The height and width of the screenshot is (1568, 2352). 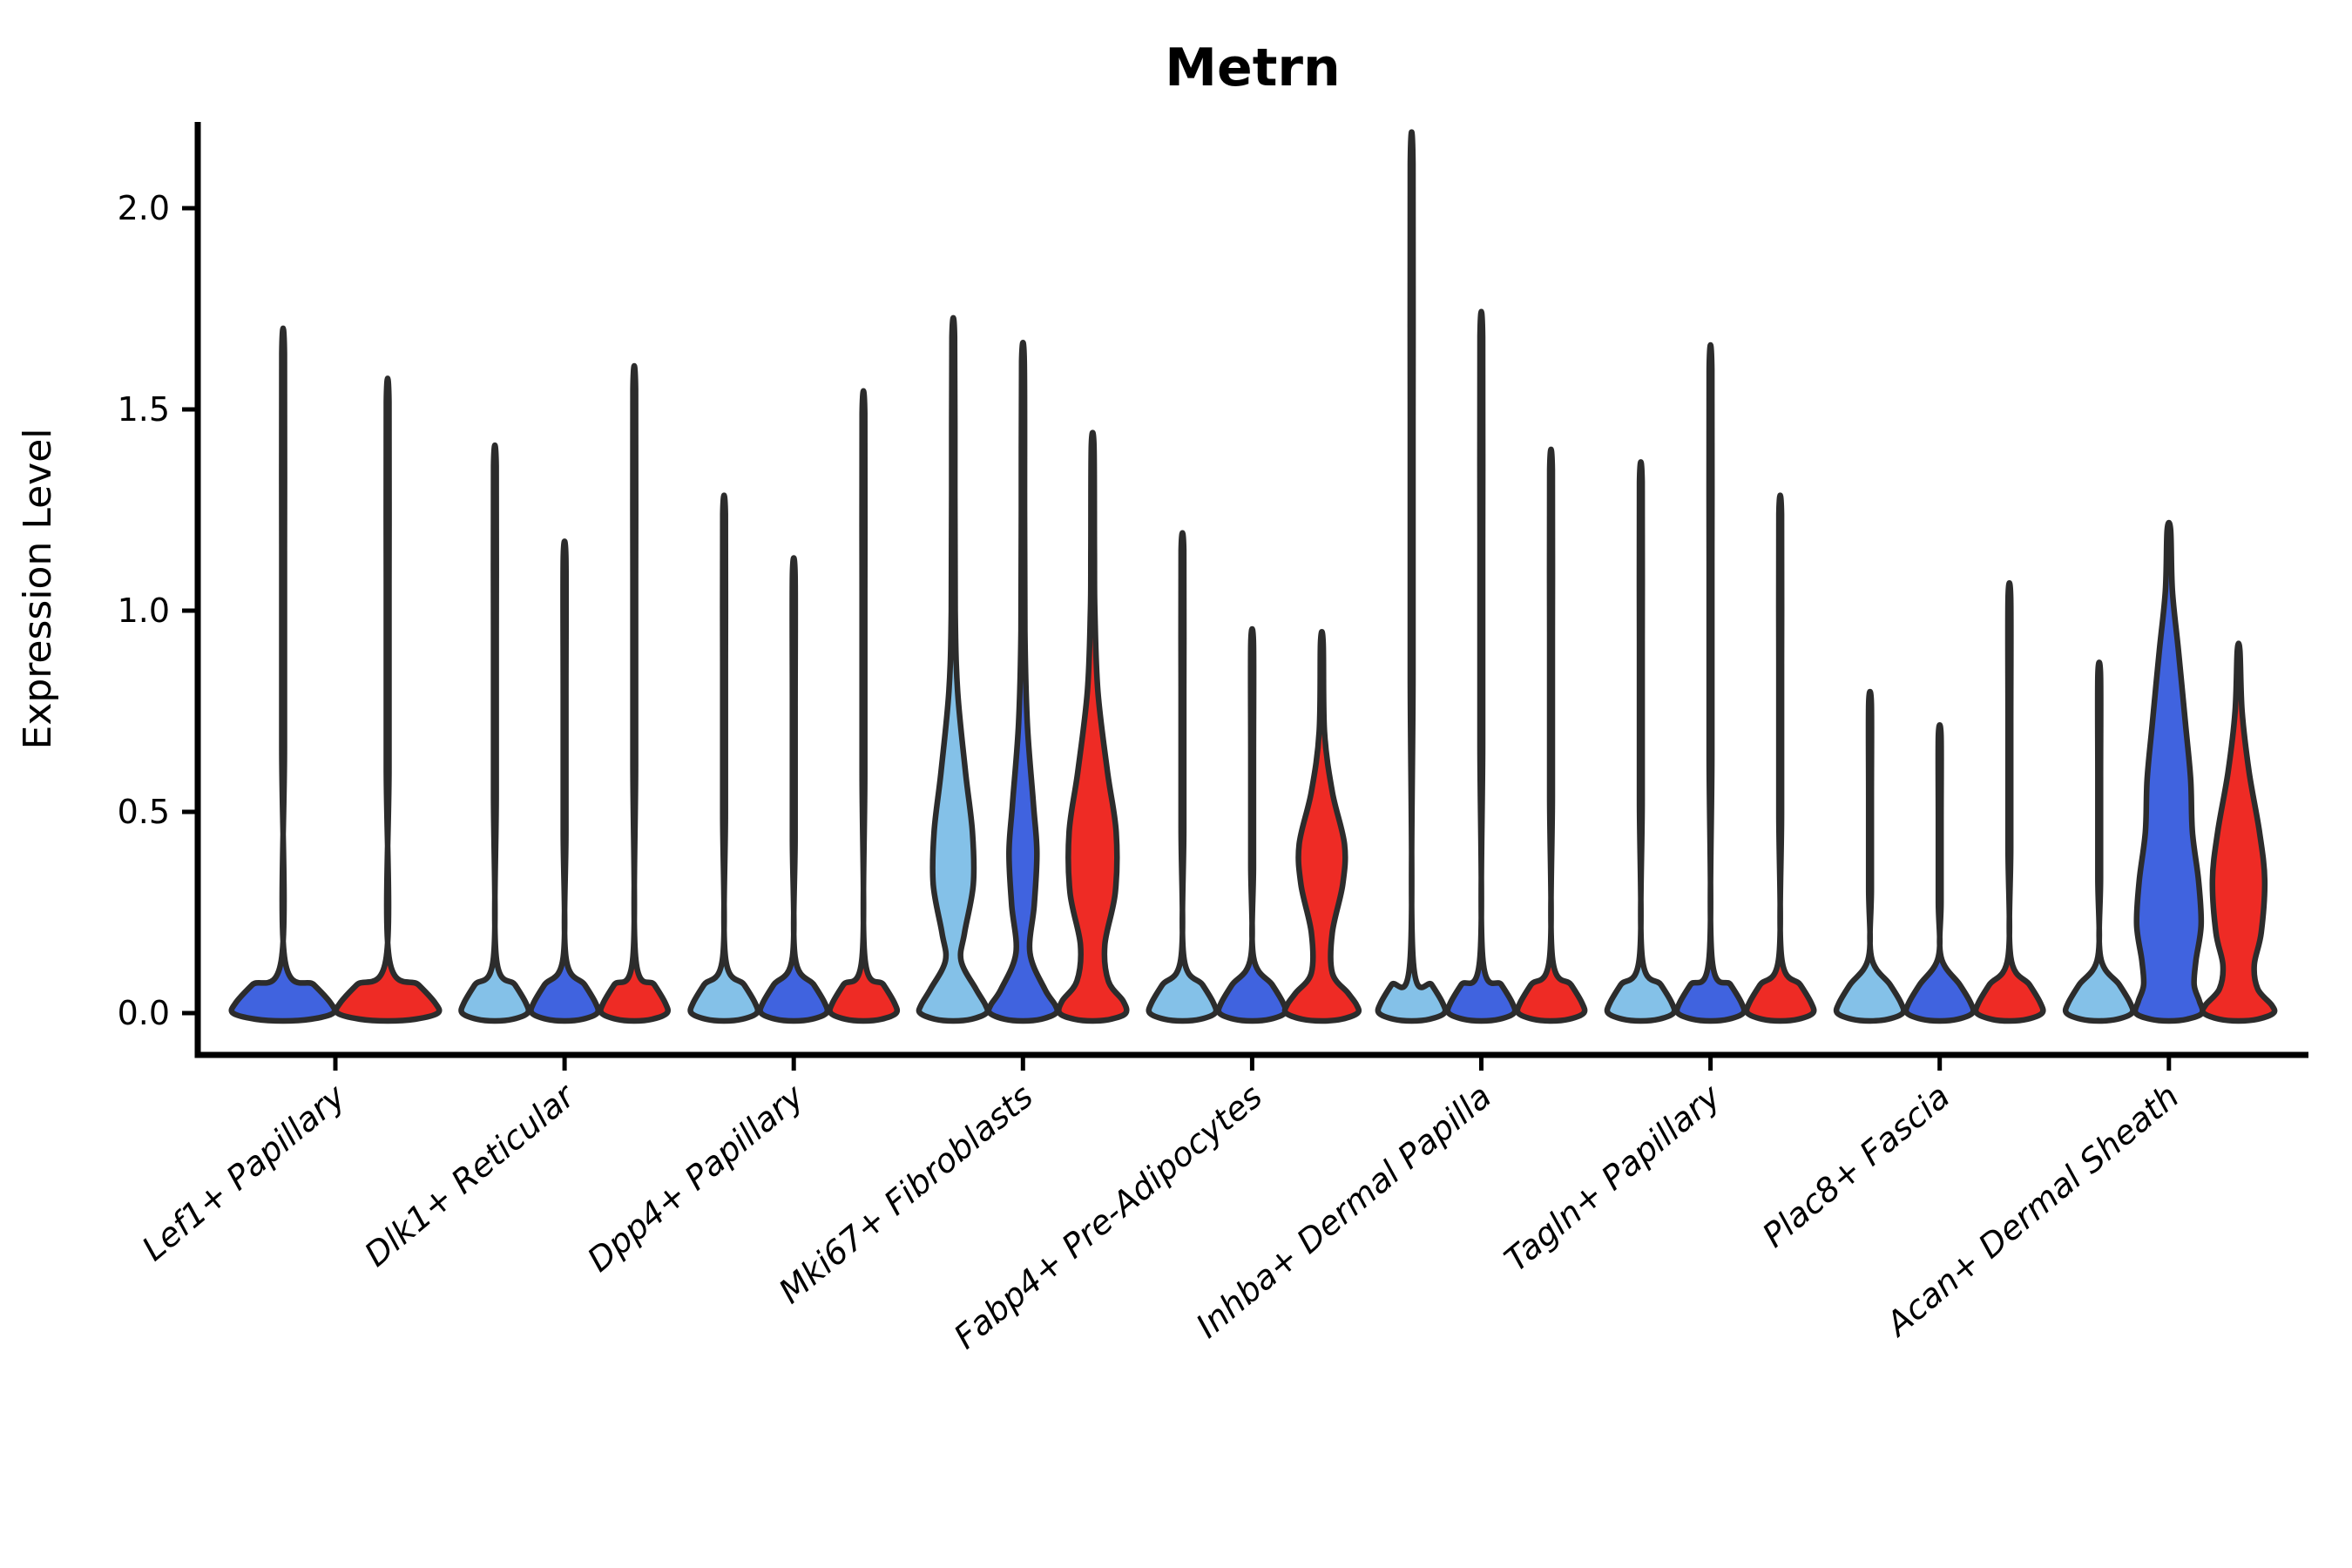 I want to click on violin-dpp4-blue, so click(x=794, y=790).